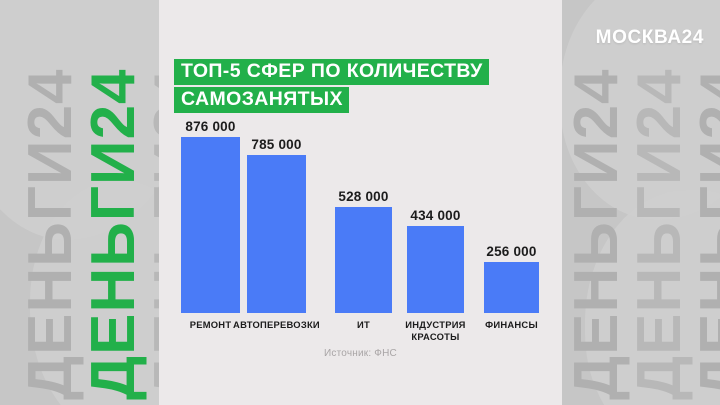 The height and width of the screenshot is (405, 720). Describe the element at coordinates (511, 324) in the screenshot. I see `bar-category-label: ФИНАНСЫ` at that location.